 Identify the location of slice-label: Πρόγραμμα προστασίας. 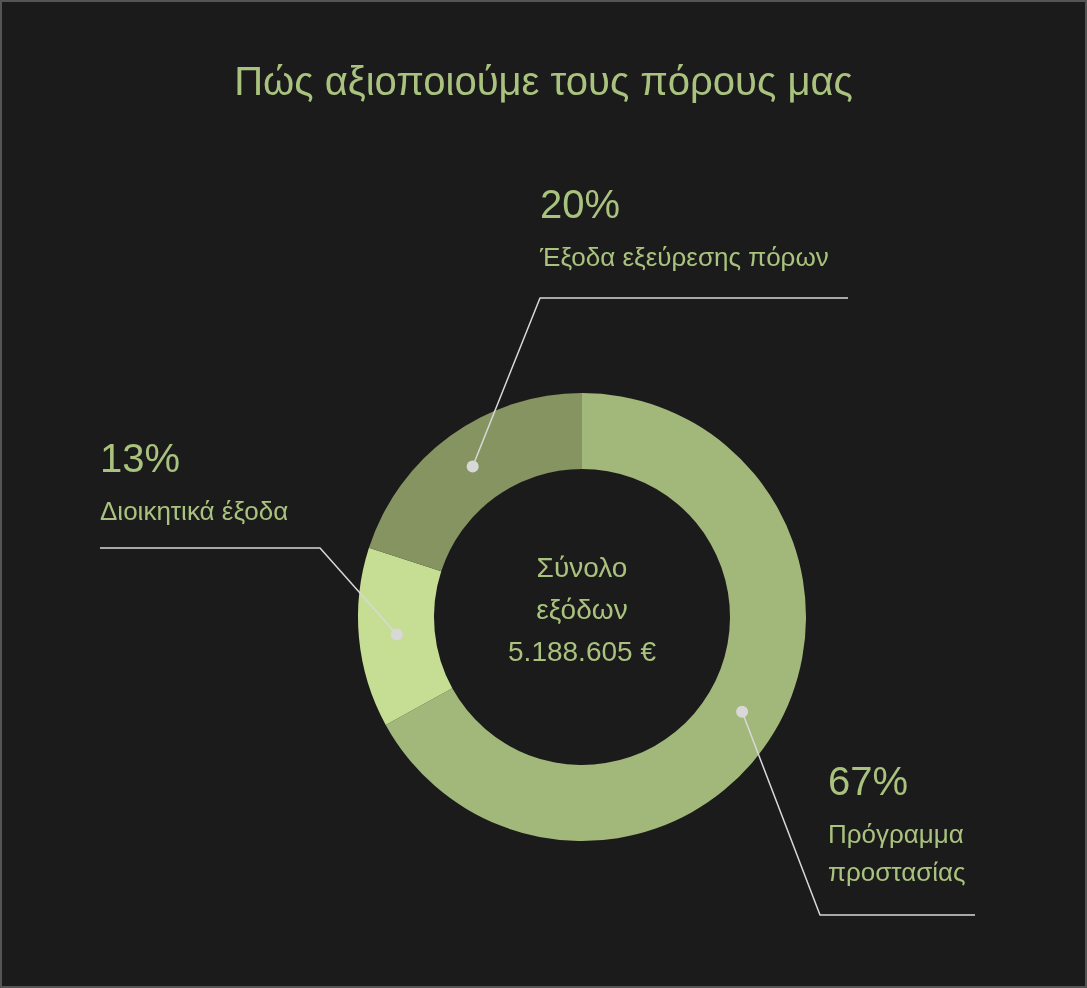
(897, 853).